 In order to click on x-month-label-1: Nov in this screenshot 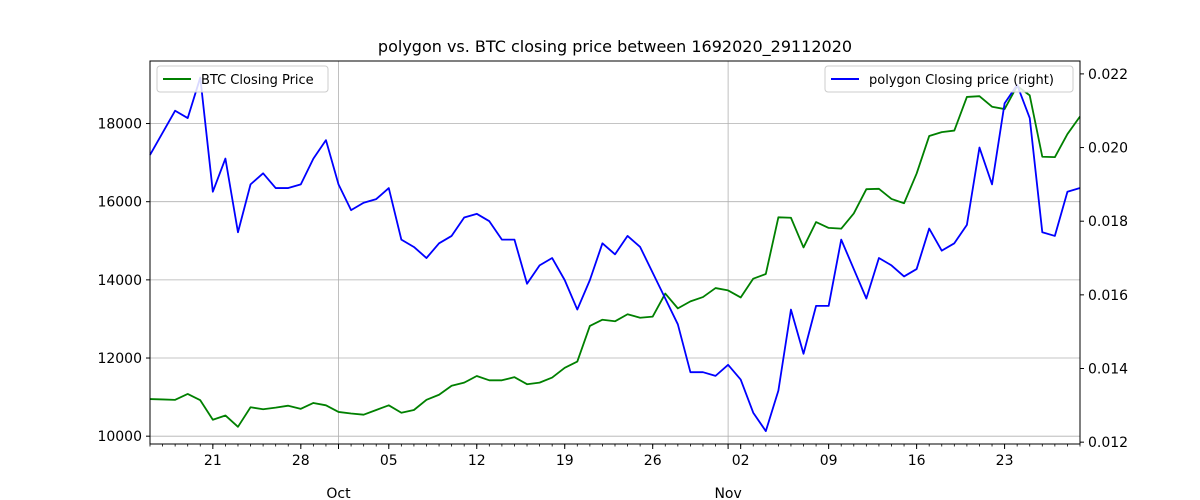, I will do `click(727, 493)`.